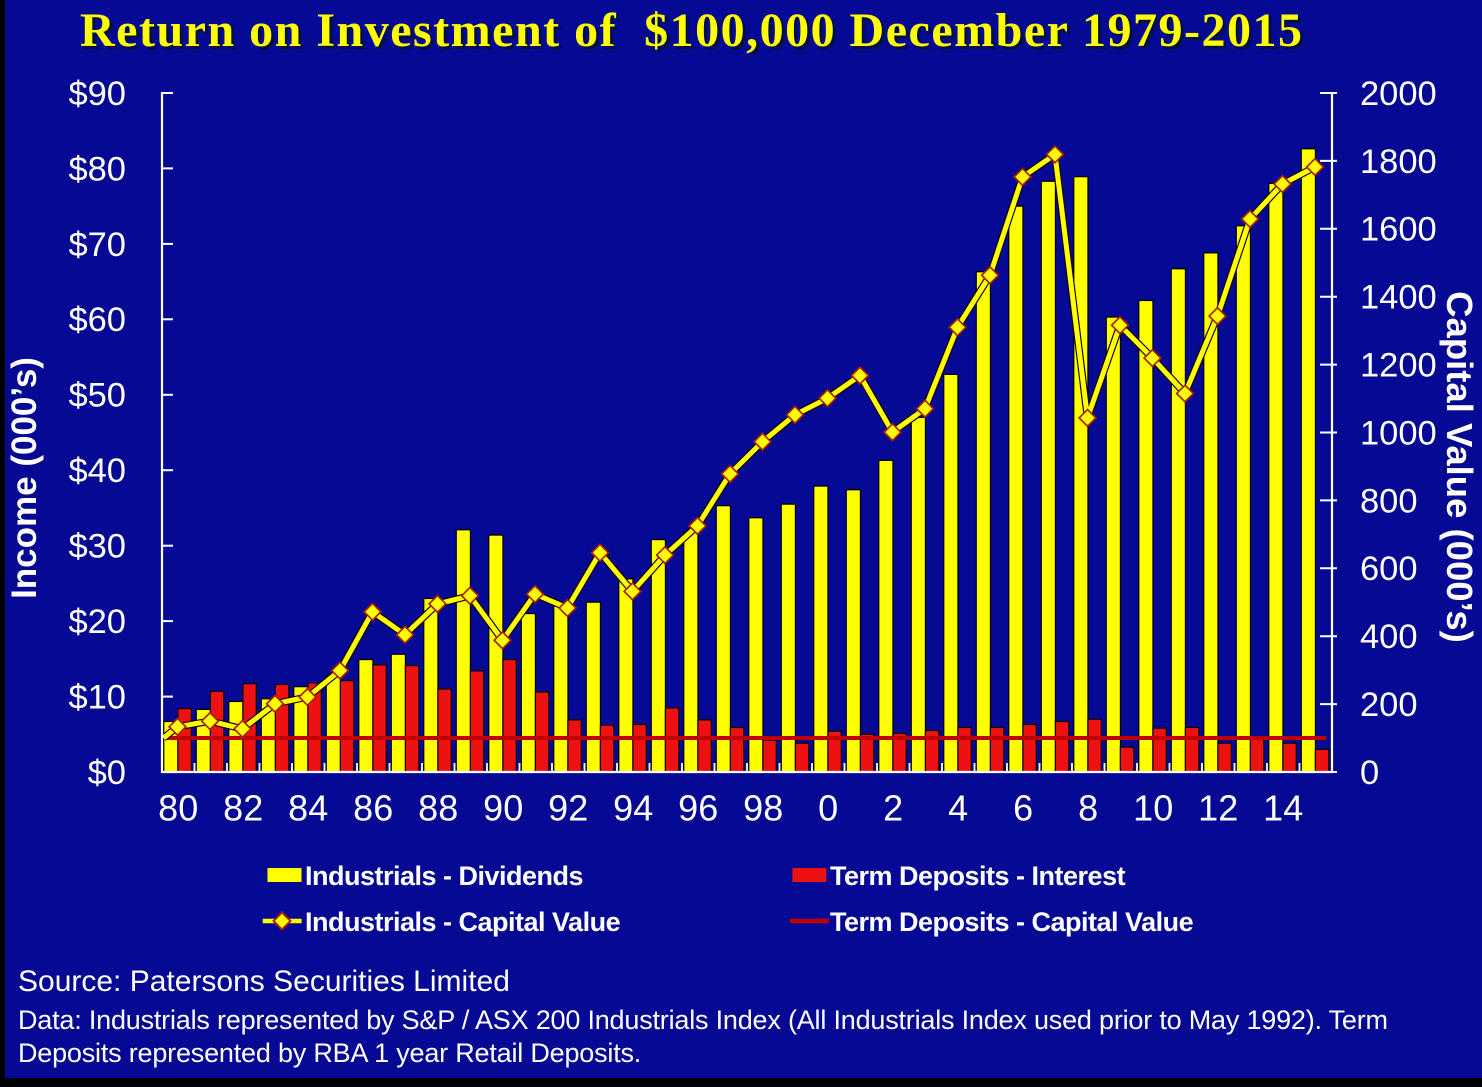 The image size is (1482, 1087). Describe the element at coordinates (1389, 569) in the screenshot. I see `svg-text: 600` at that location.